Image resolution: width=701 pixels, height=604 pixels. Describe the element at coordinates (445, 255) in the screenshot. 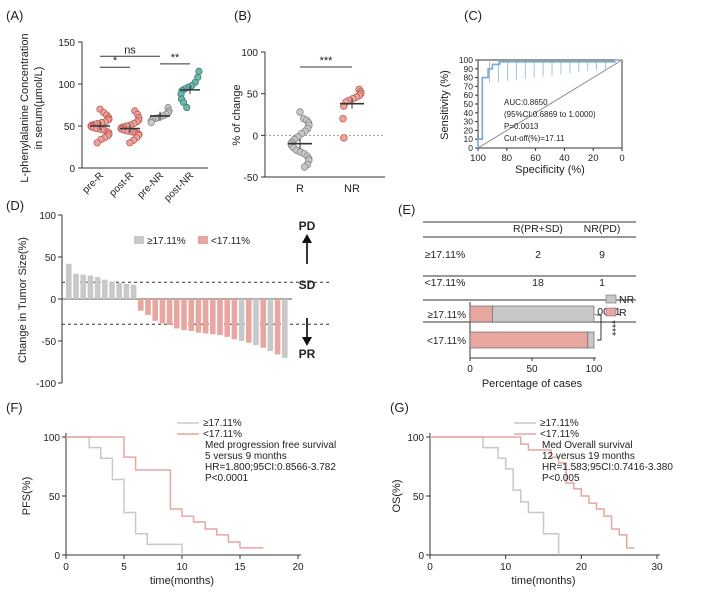

I see `panel-E-table-cell: ≥17.11%` at that location.